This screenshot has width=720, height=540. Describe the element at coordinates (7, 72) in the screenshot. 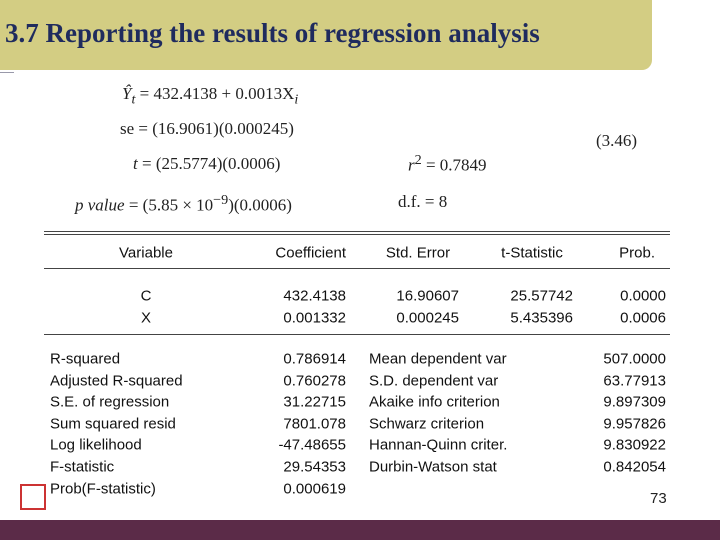

I see `decor` at that location.